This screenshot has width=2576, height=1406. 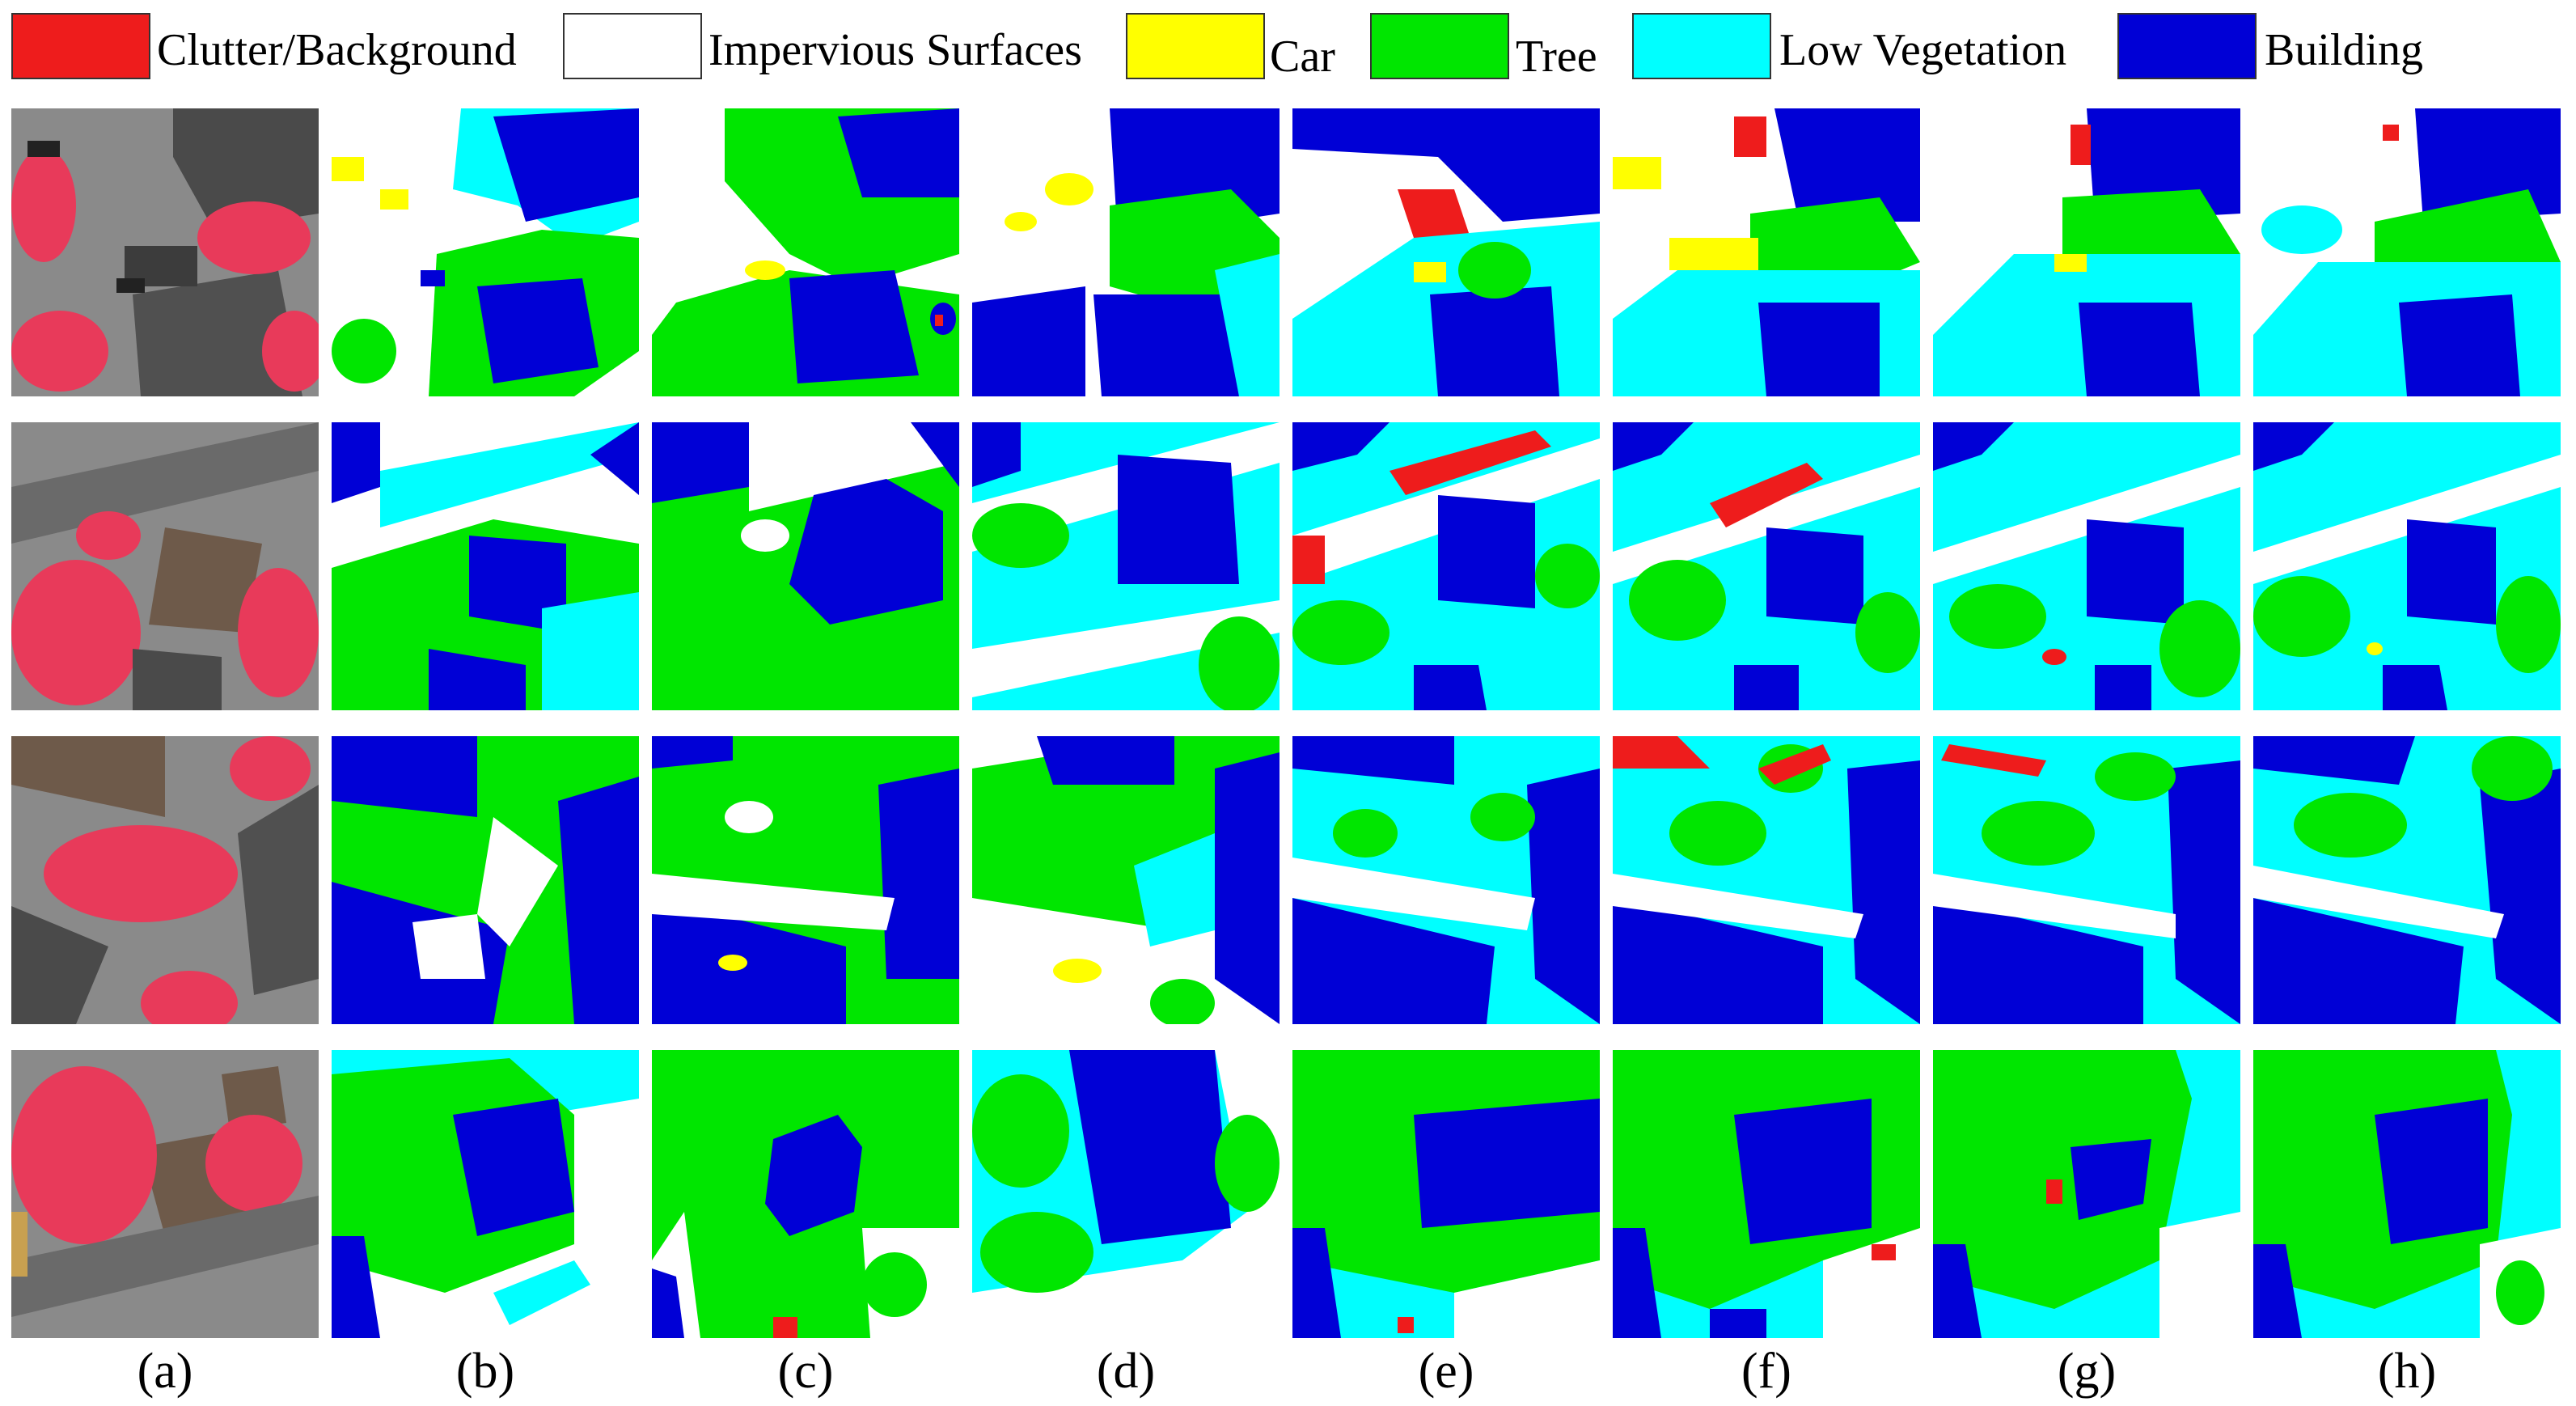 I want to click on legend-swatch-building, so click(x=2187, y=46).